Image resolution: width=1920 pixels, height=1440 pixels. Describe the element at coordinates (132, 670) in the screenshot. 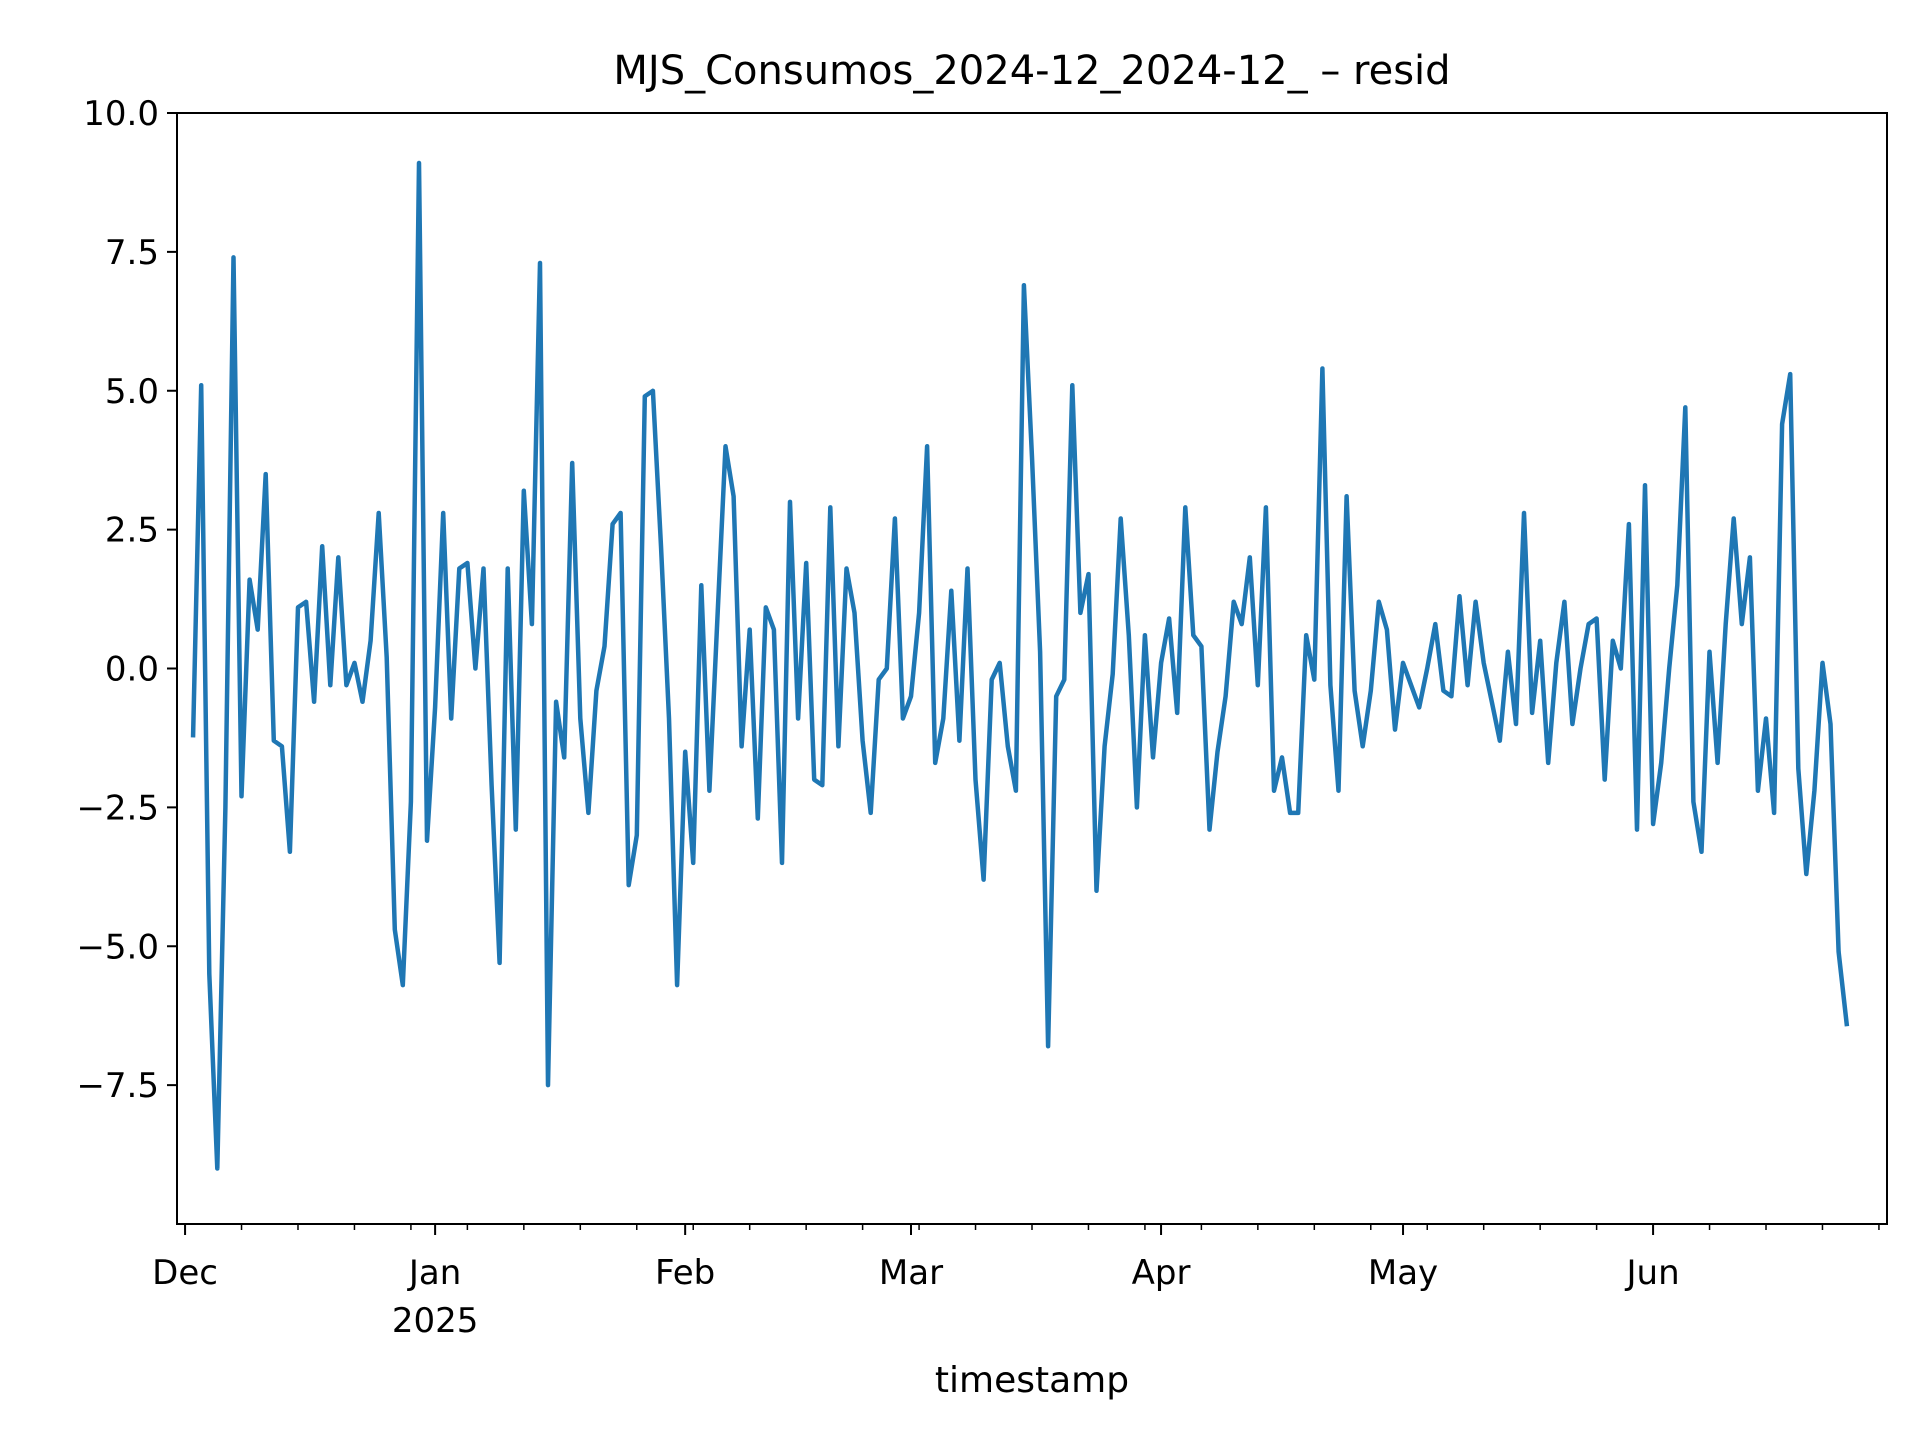

I see `y-tick-label: 0.0` at that location.